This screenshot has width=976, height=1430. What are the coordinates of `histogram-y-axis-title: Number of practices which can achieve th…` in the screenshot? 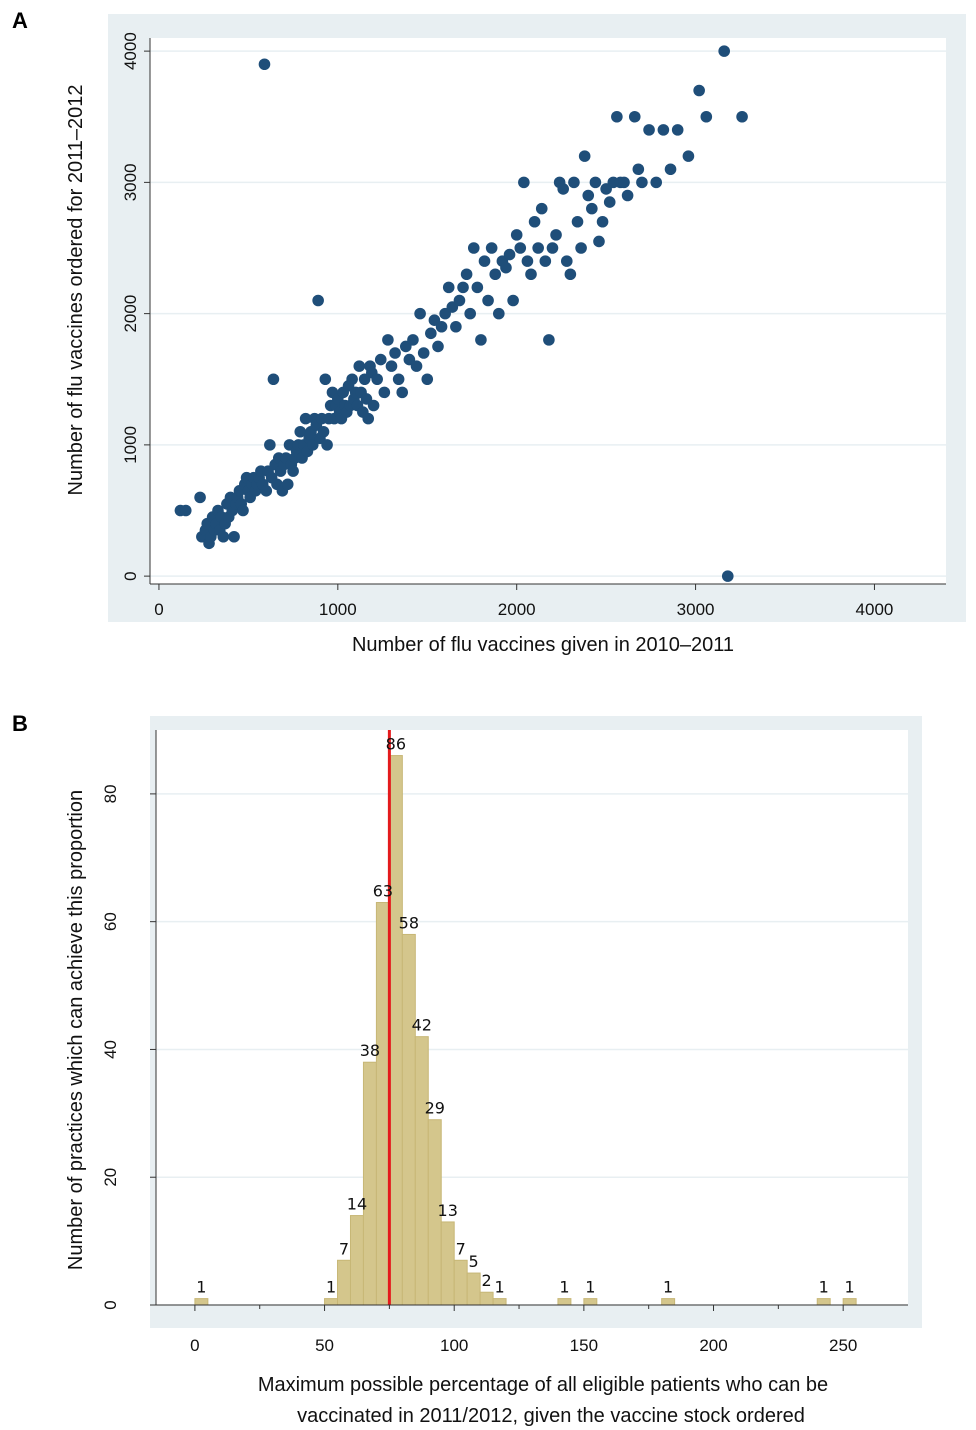 It's located at (76, 1030).